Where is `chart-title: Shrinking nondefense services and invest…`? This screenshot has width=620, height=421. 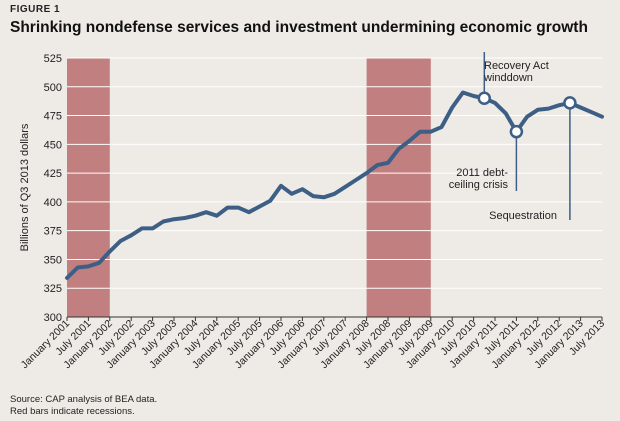 chart-title: Shrinking nondefense services and invest… is located at coordinates (299, 27).